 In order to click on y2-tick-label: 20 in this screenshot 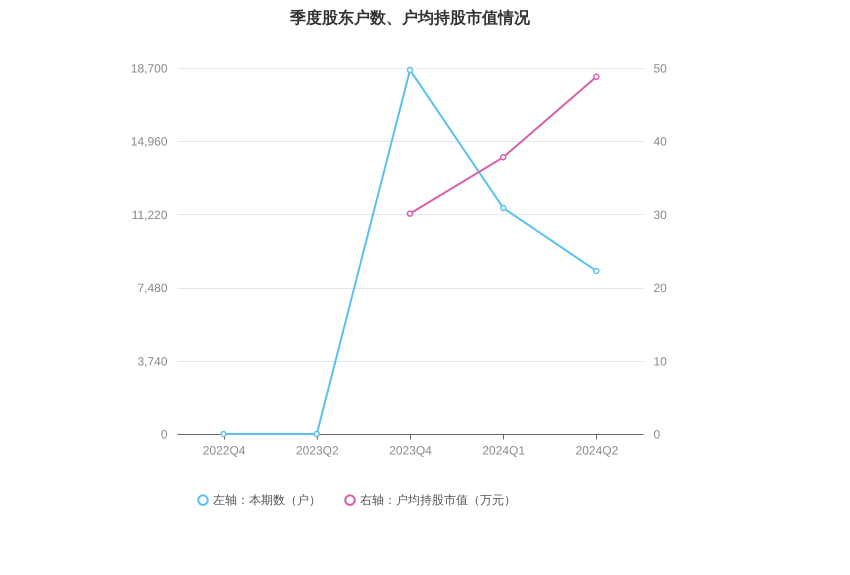, I will do `click(661, 288)`.